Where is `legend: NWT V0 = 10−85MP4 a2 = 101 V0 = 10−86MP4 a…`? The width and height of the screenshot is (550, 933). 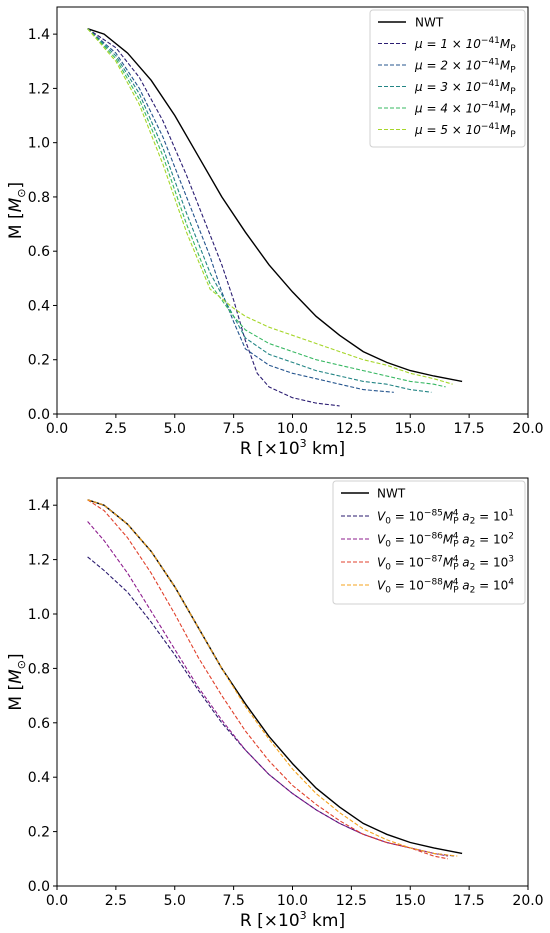
legend: NWT V0 = 10−85MP4 a2 = 101 V0 = 10−86MP4 a… is located at coordinates (429, 542).